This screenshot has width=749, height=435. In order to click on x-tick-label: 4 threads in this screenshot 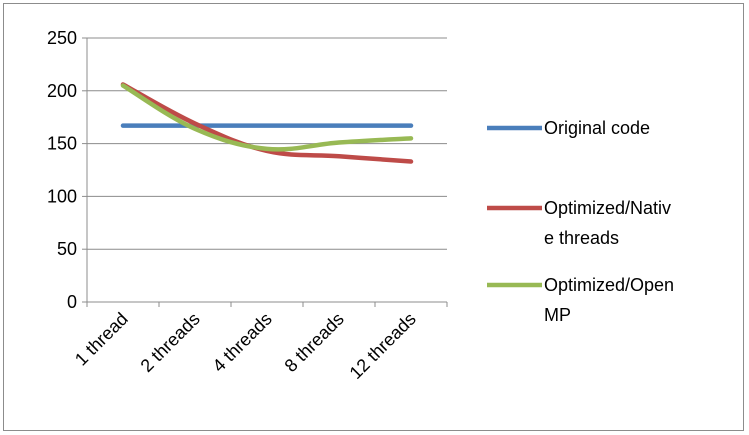, I will do `click(242, 342)`.